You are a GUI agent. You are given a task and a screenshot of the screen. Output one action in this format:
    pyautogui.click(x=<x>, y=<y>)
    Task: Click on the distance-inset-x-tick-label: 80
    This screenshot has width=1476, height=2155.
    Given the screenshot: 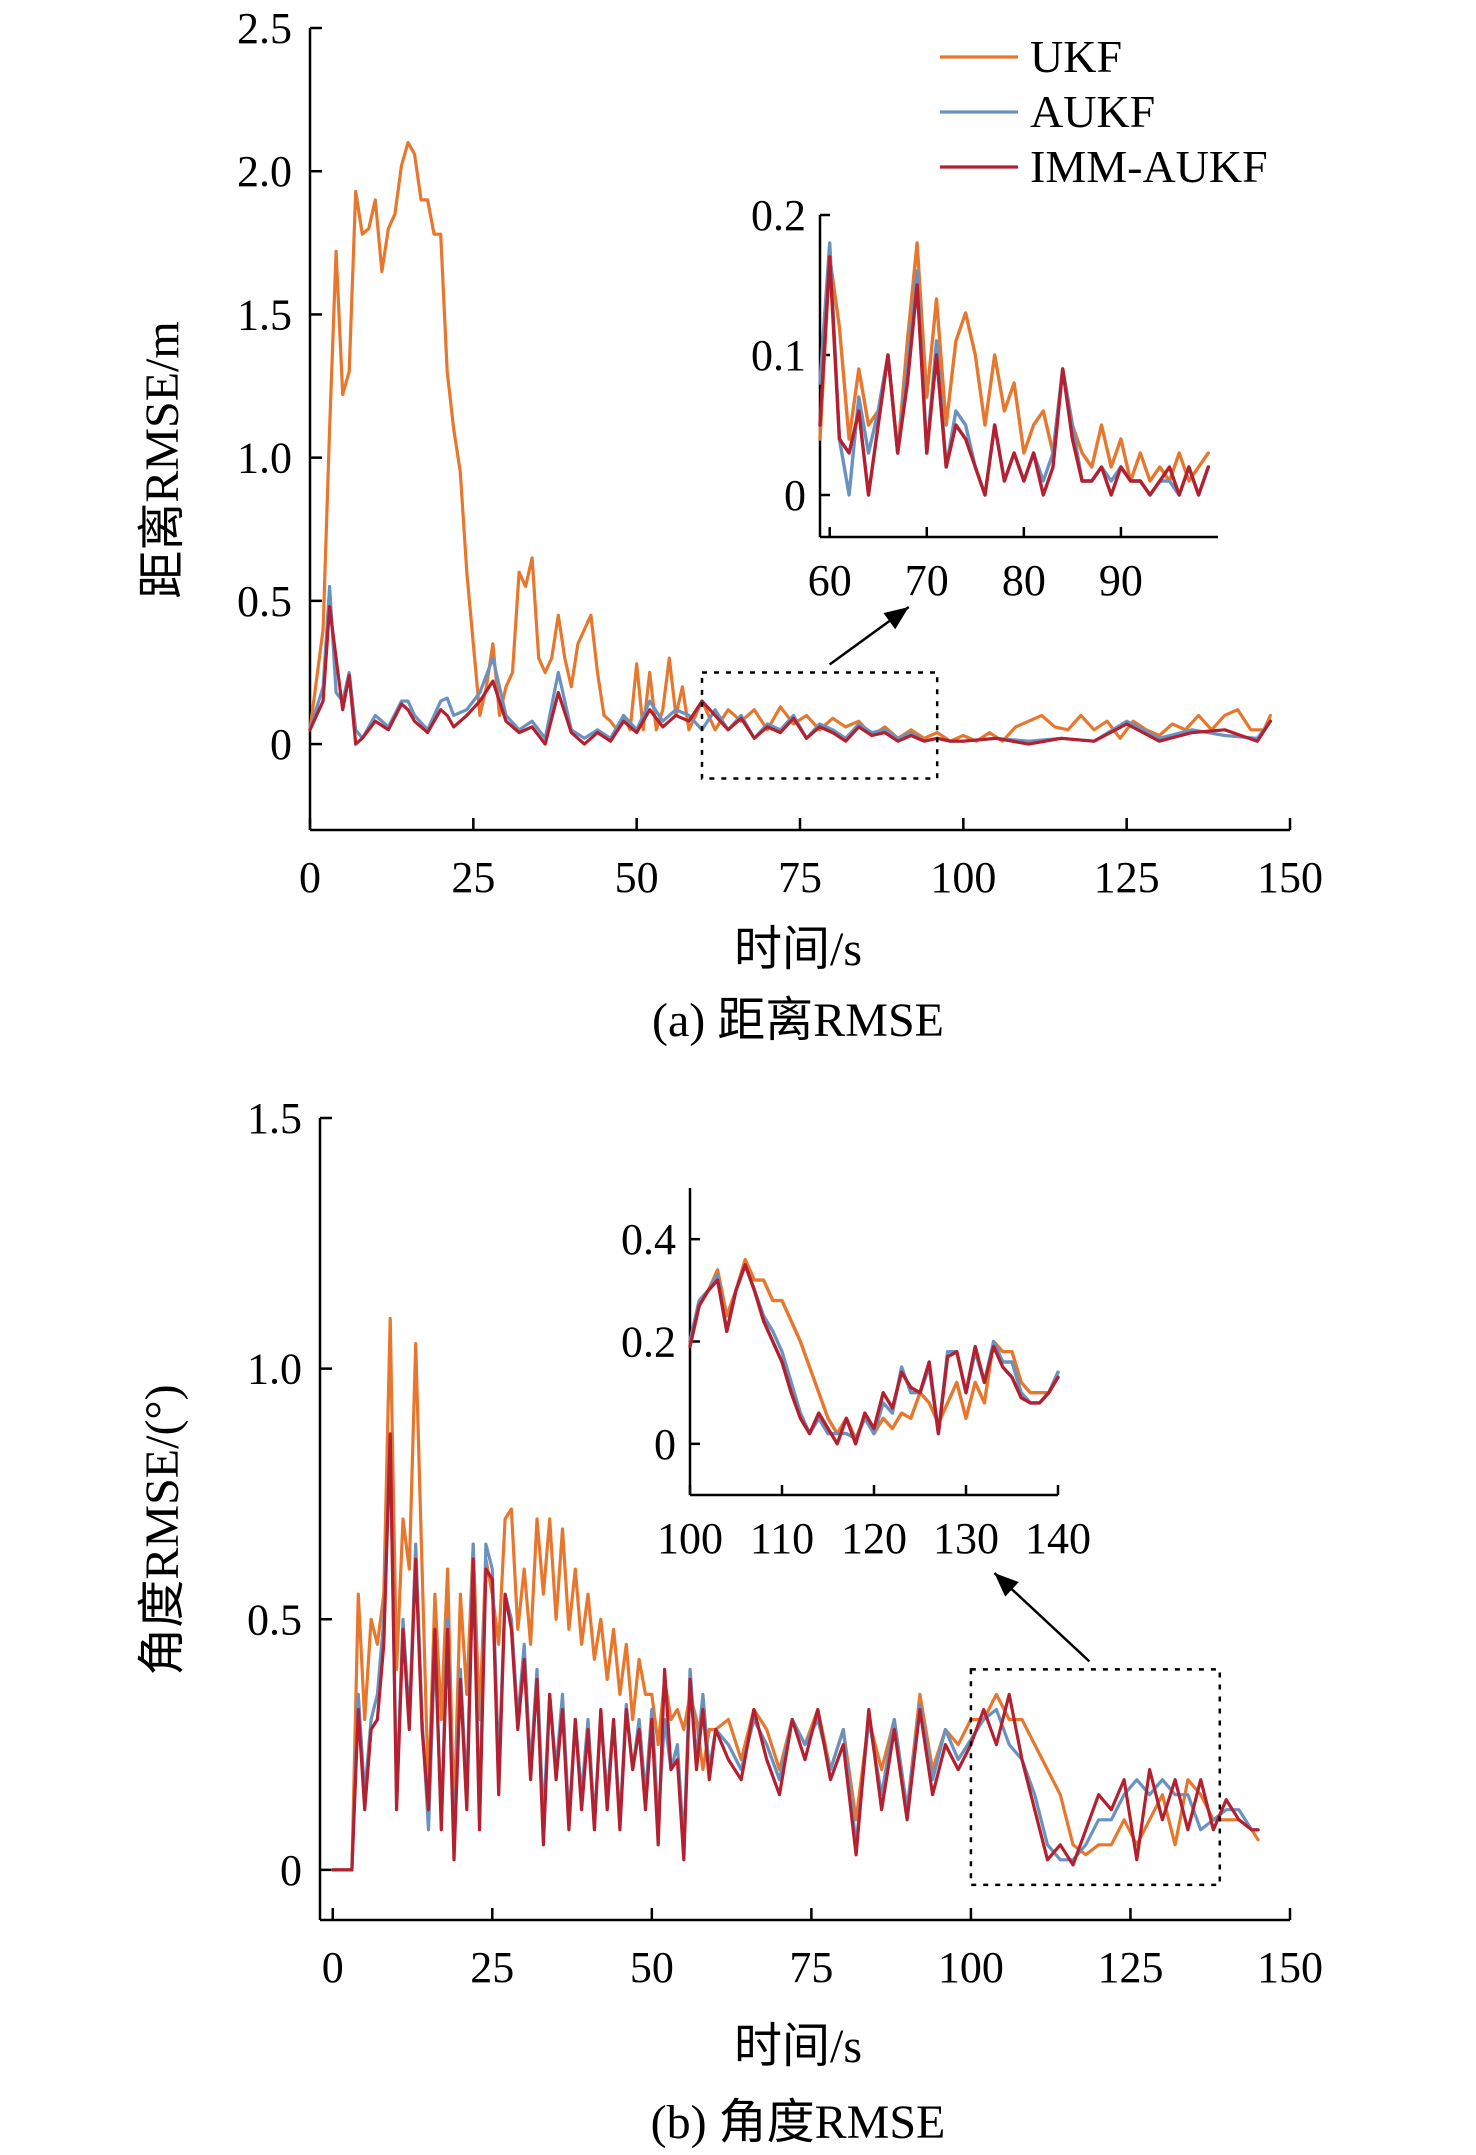 What is the action you would take?
    pyautogui.click(x=1024, y=580)
    